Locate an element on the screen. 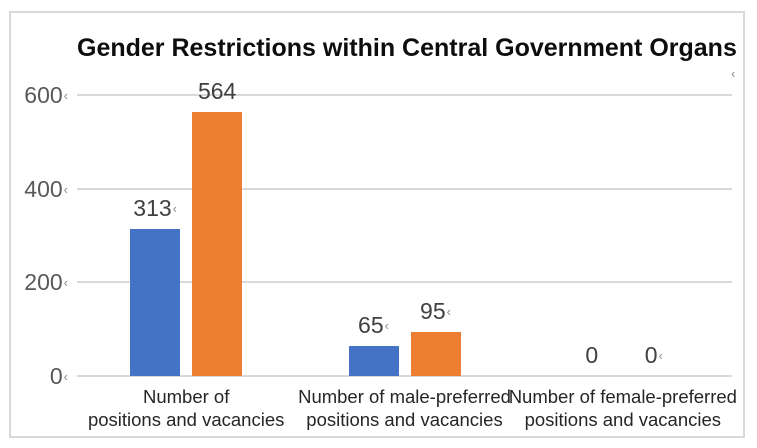 The height and width of the screenshot is (448, 757). data-label: 0‹ is located at coordinates (653, 355).